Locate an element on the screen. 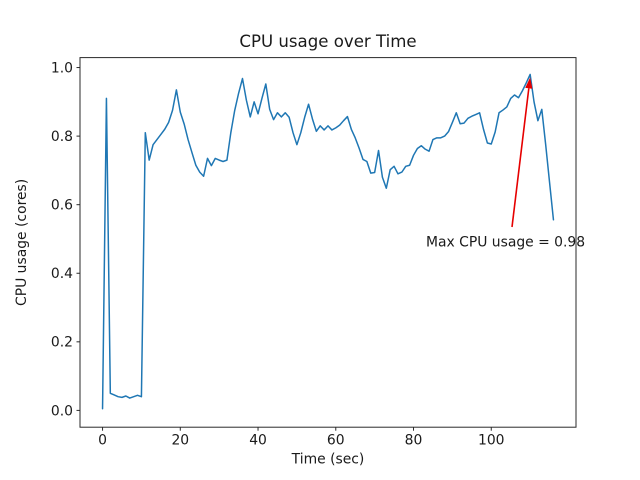 The image size is (640, 480). x-tick-label: 40 is located at coordinates (258, 441).